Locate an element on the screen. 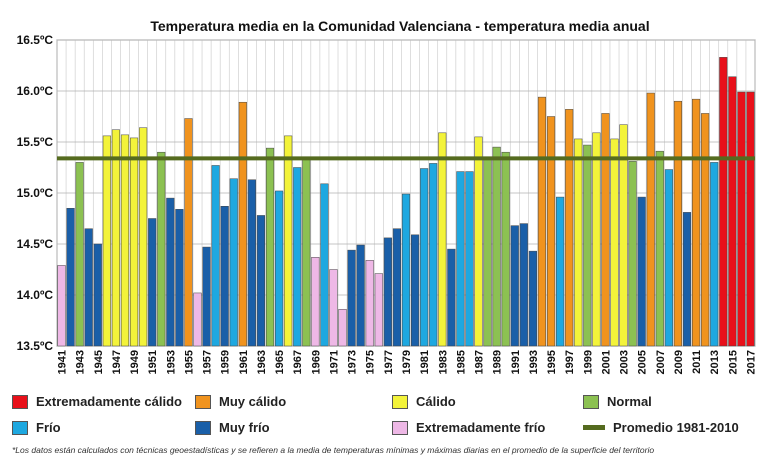  x-tick-label: 1997 is located at coordinates (570, 362).